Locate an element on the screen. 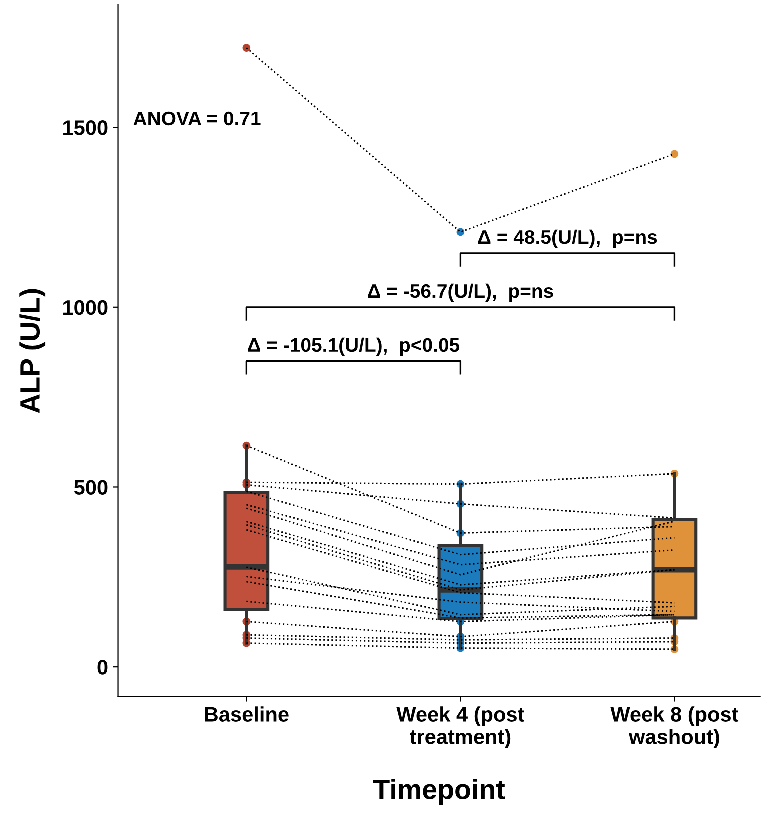  y-tick-label: 1000 is located at coordinates (86, 308).